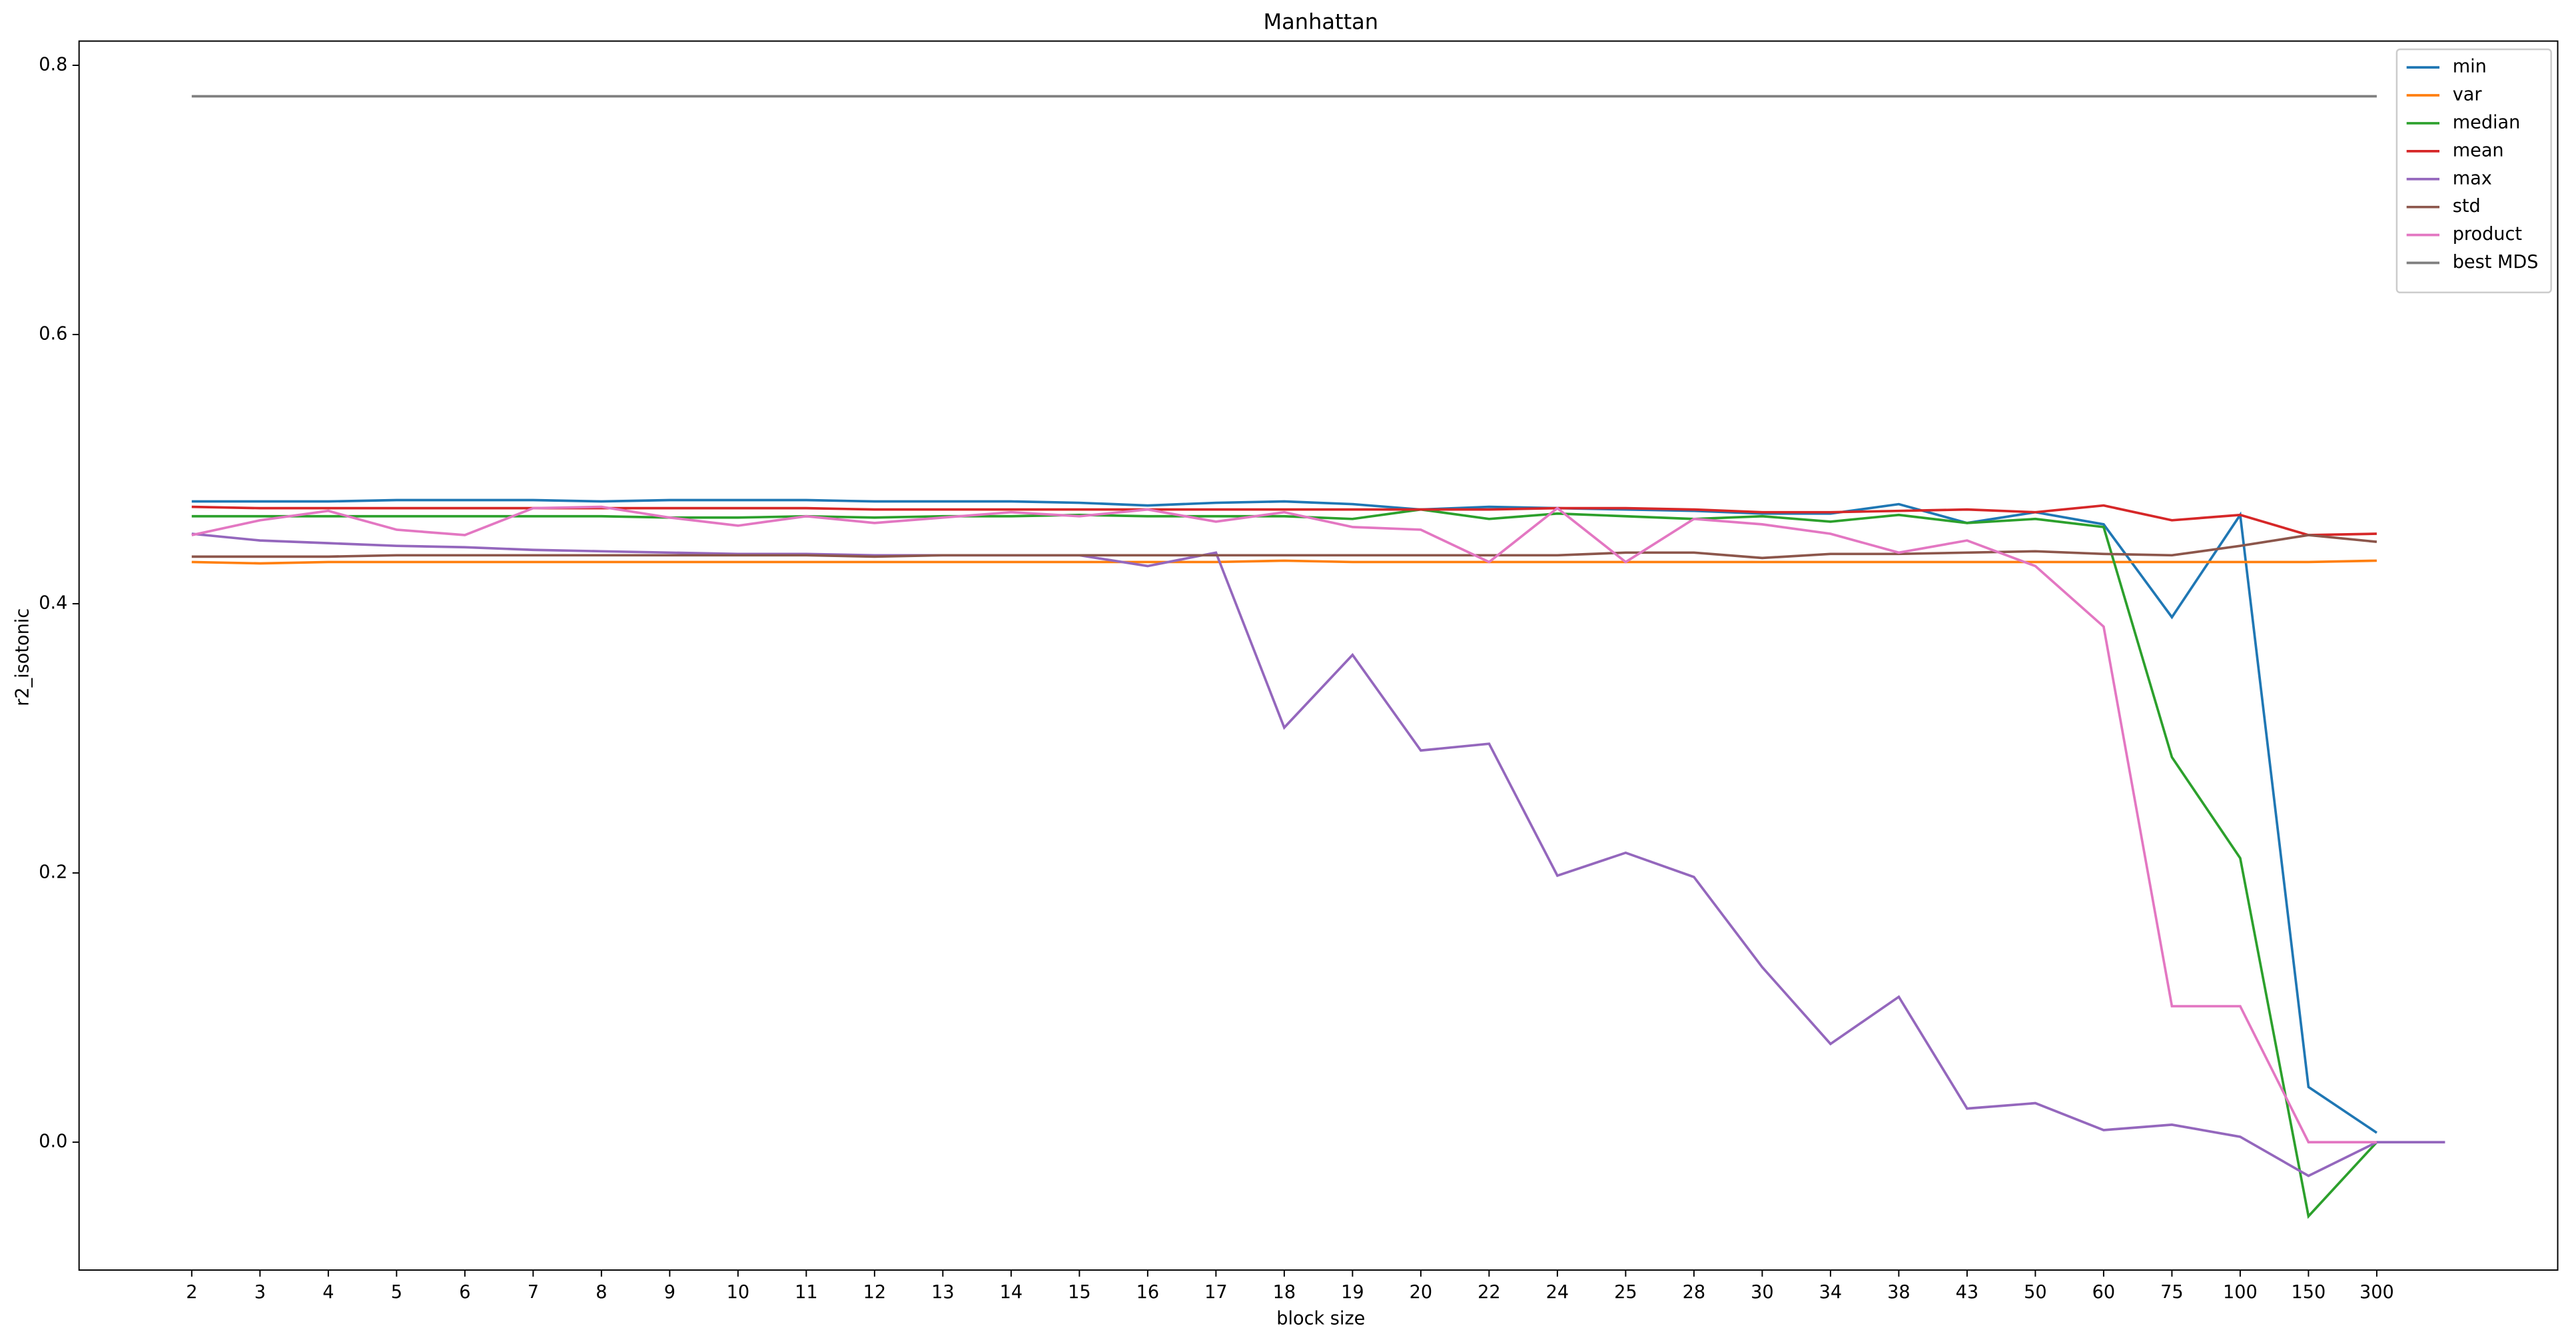  I want to click on x-tick-label: 8, so click(602, 1292).